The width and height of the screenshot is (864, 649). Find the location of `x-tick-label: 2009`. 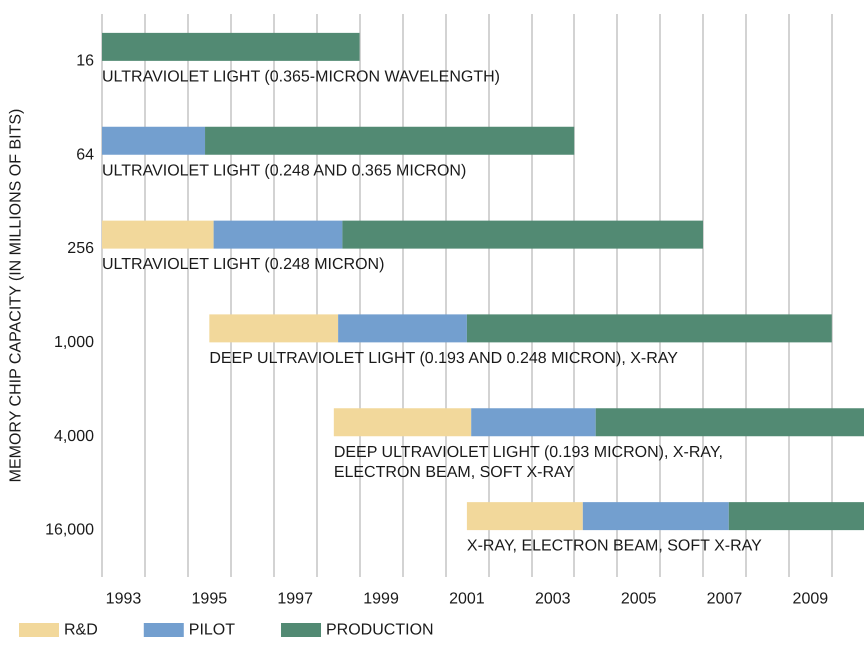

x-tick-label: 2009 is located at coordinates (810, 599).